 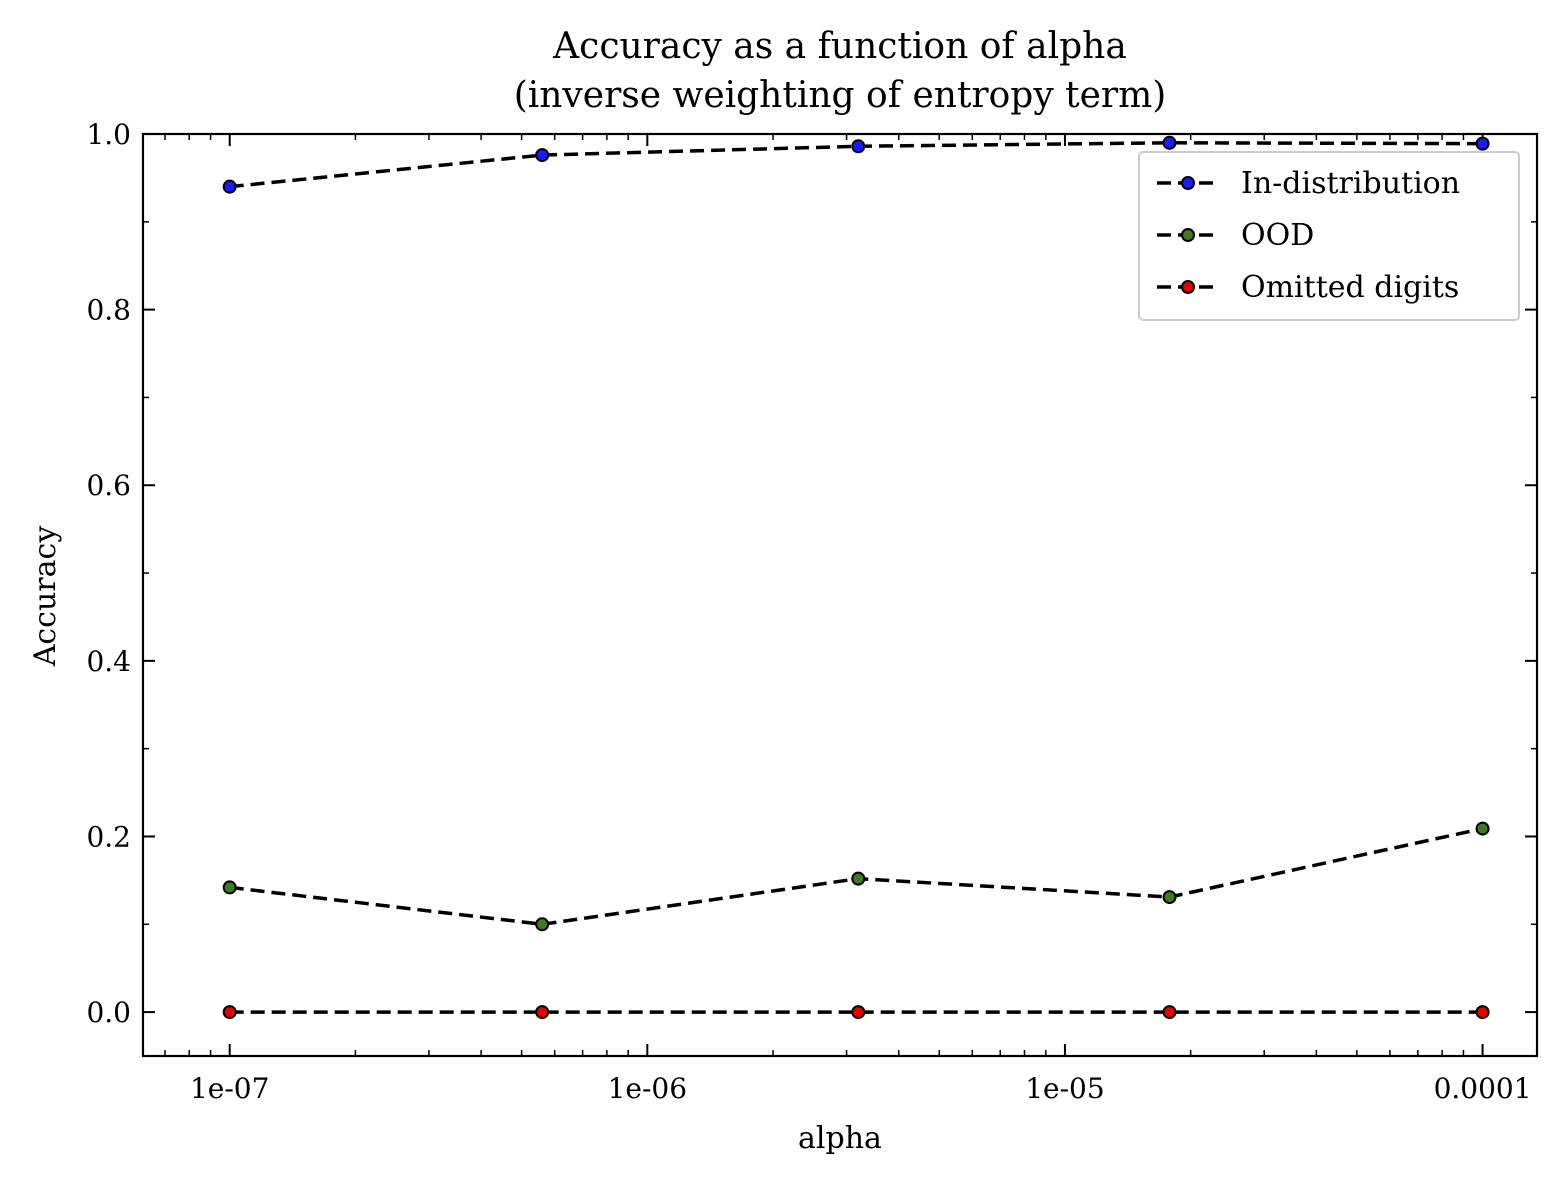 What do you see at coordinates (1483, 1088) in the screenshot?
I see `x-tick-label: 0.0001` at bounding box center [1483, 1088].